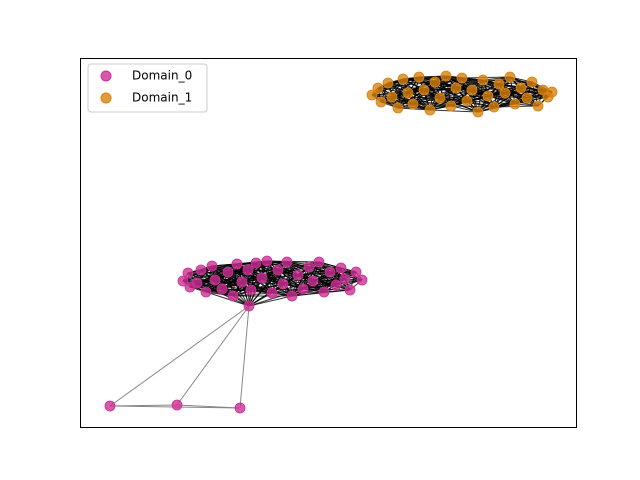 This screenshot has height=480, width=640. I want to click on legend: Domain_0 Domain_1, so click(147, 88).